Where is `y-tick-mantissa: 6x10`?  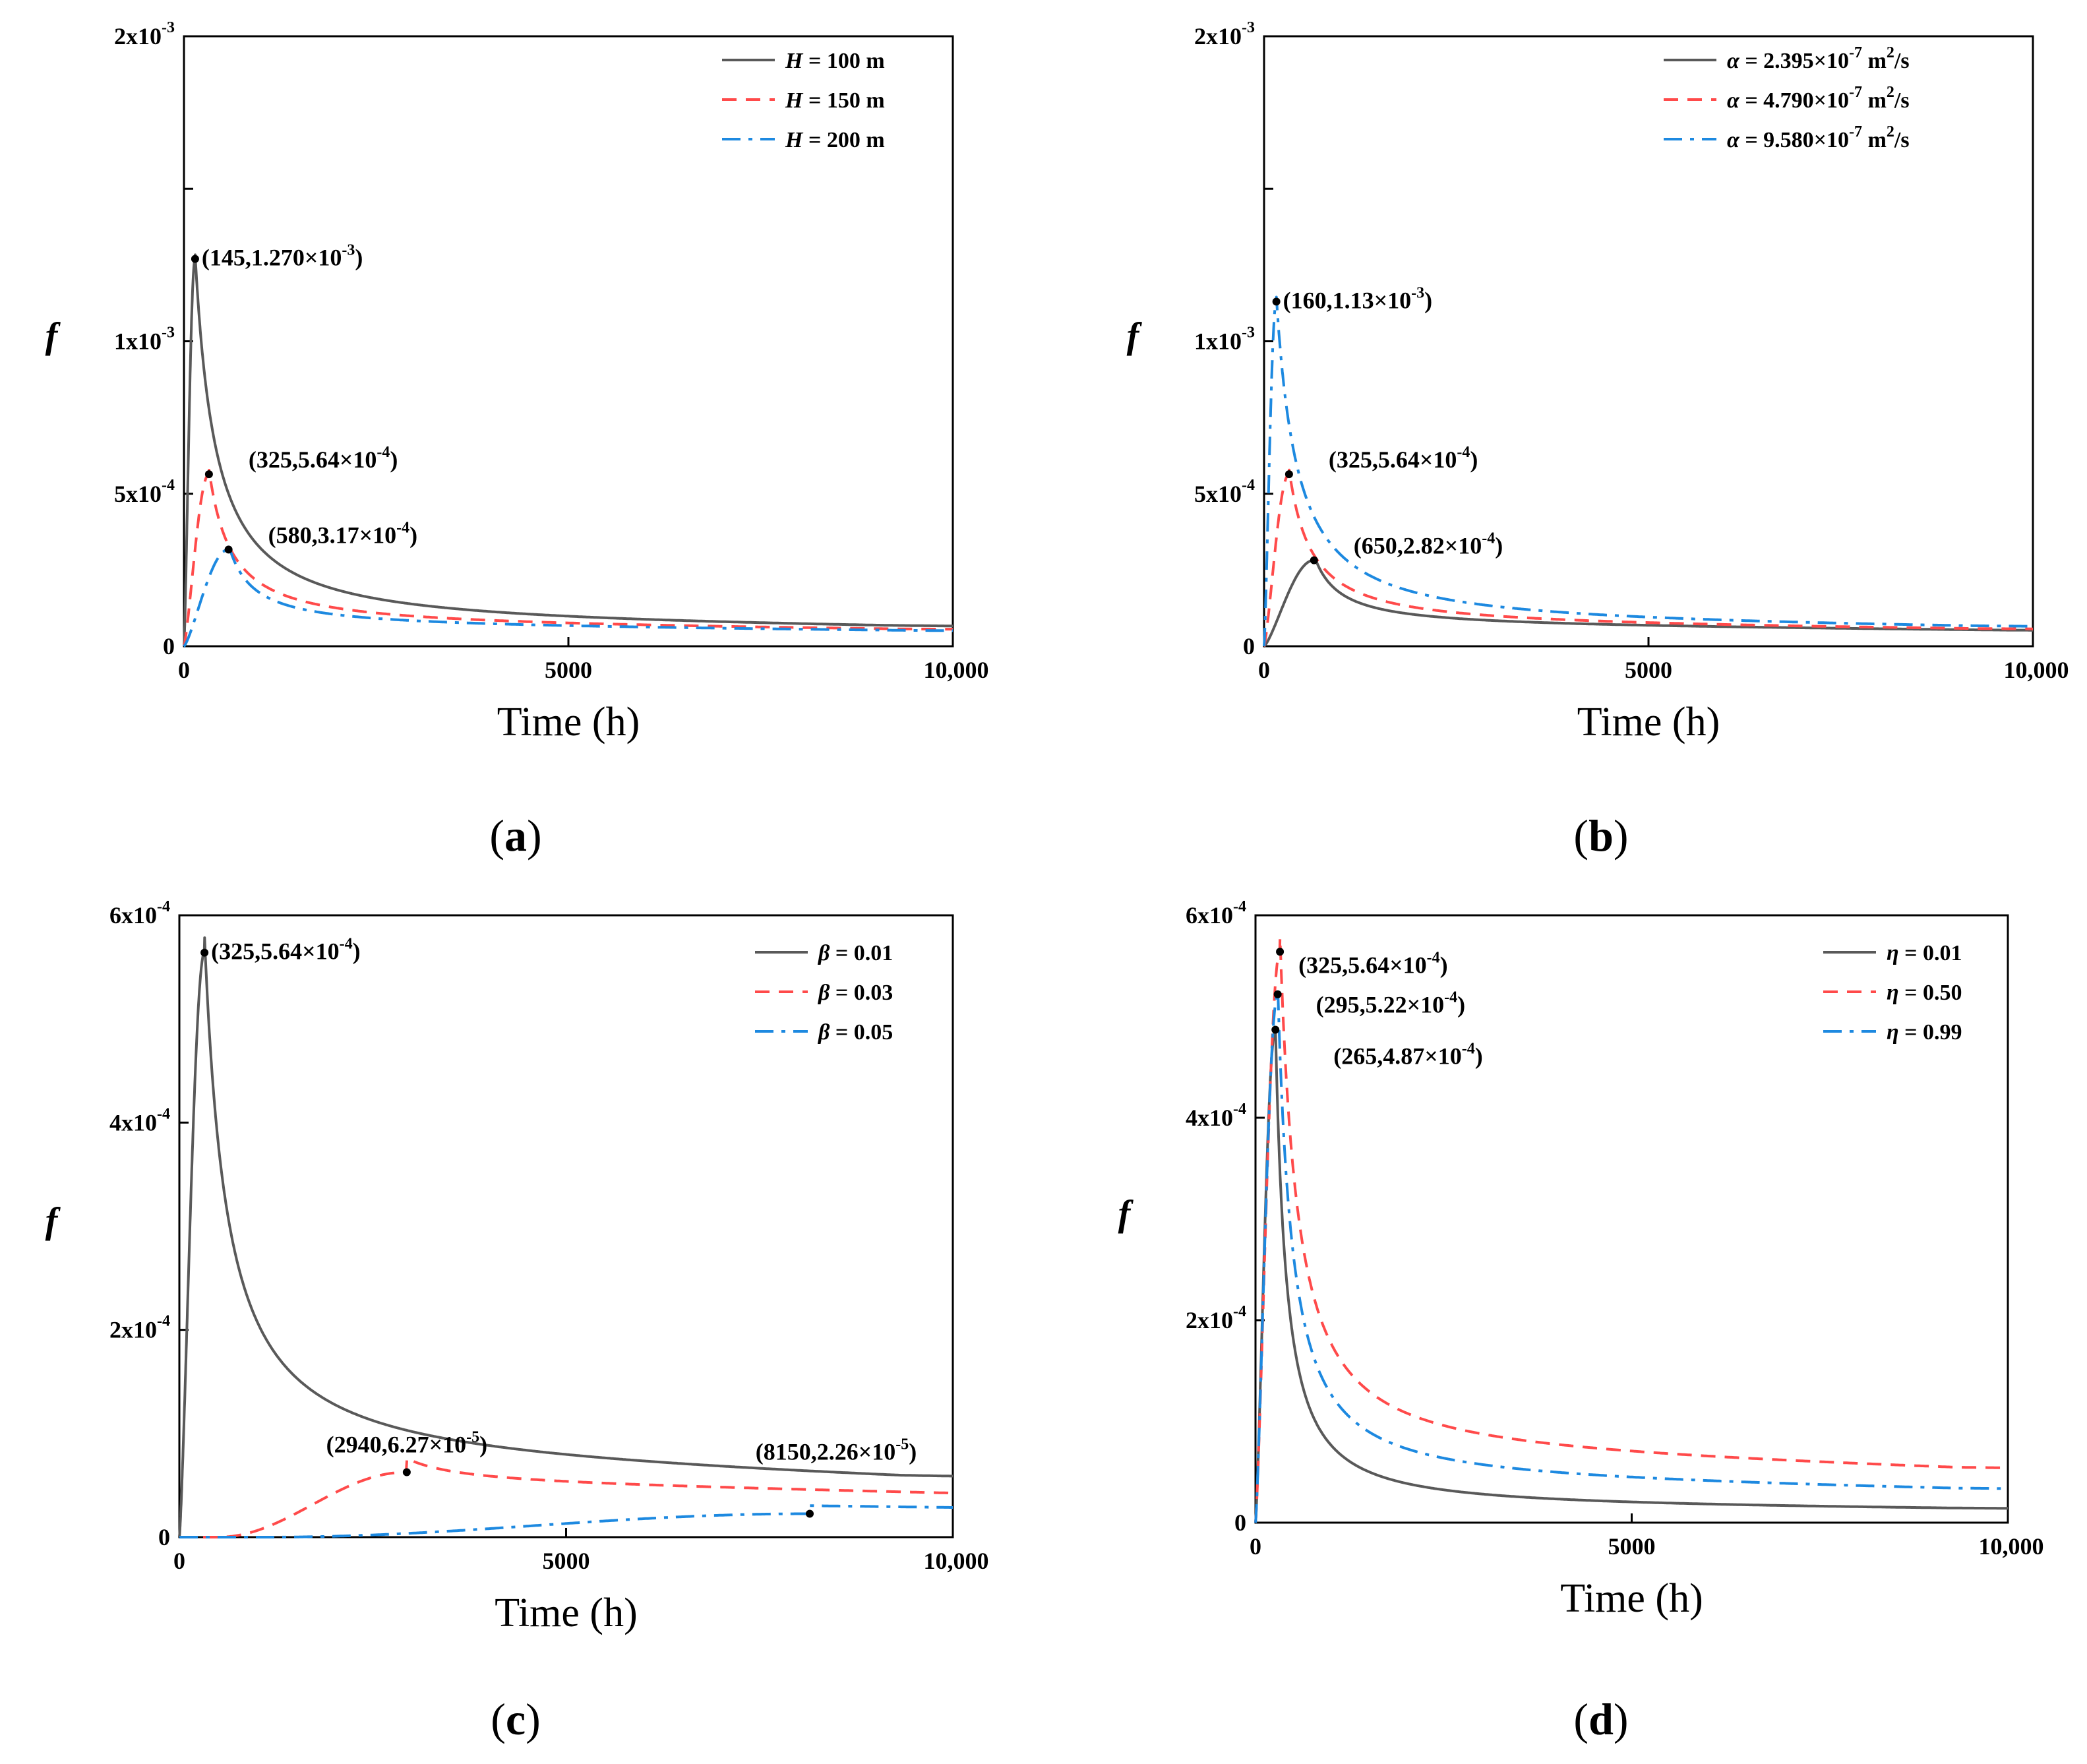 y-tick-mantissa: 6x10 is located at coordinates (133, 915).